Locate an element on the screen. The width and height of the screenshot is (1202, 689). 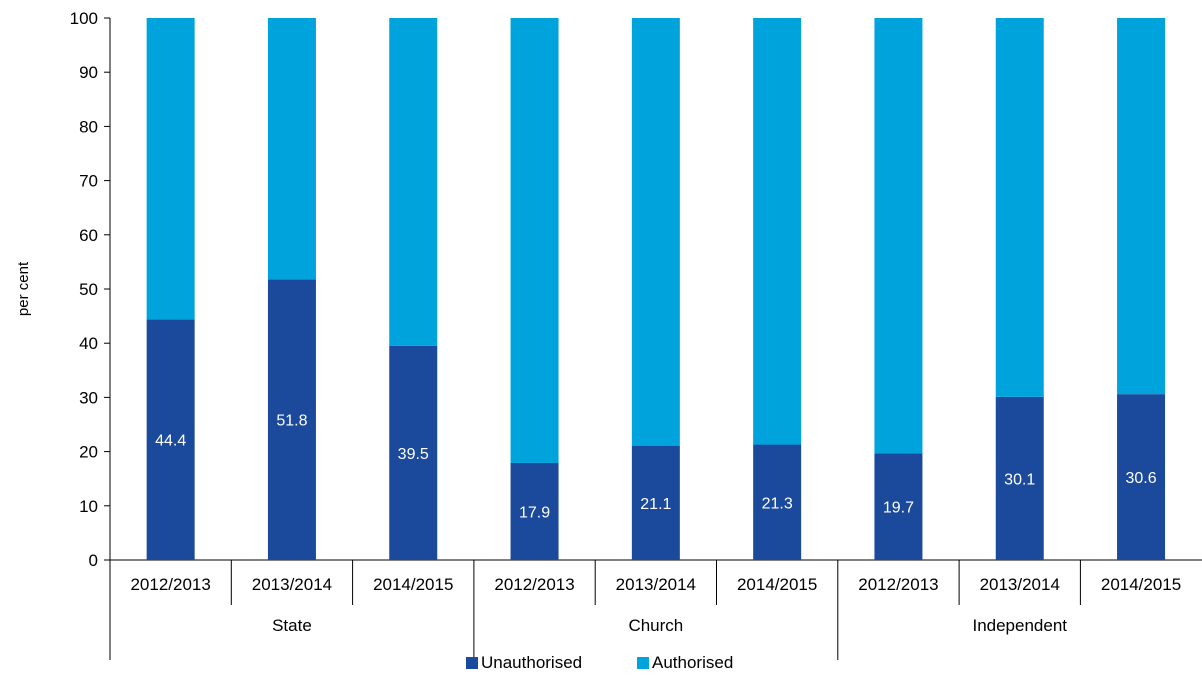
y-tick-label: 50 is located at coordinates (88, 289).